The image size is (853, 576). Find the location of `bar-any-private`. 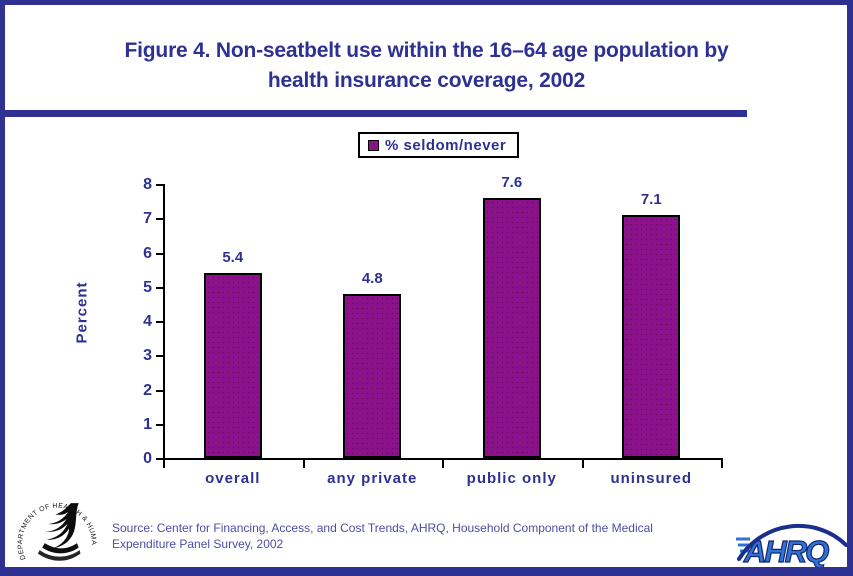

bar-any-private is located at coordinates (372, 375).